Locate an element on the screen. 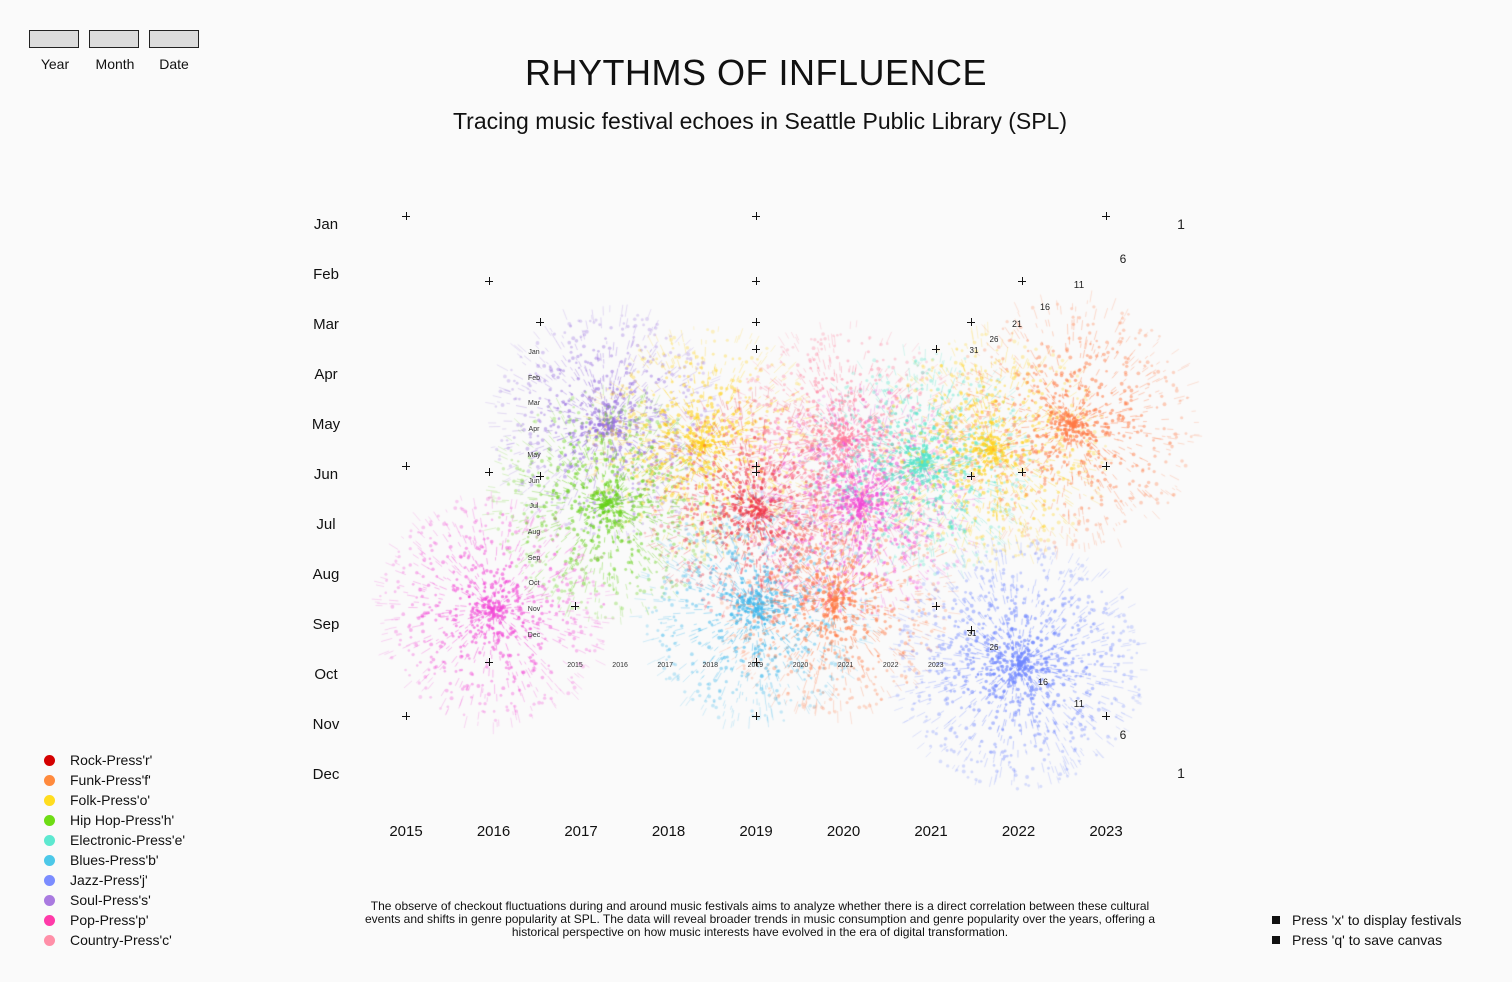 The width and height of the screenshot is (1512, 982). y-tick-label: Feb is located at coordinates (326, 274).